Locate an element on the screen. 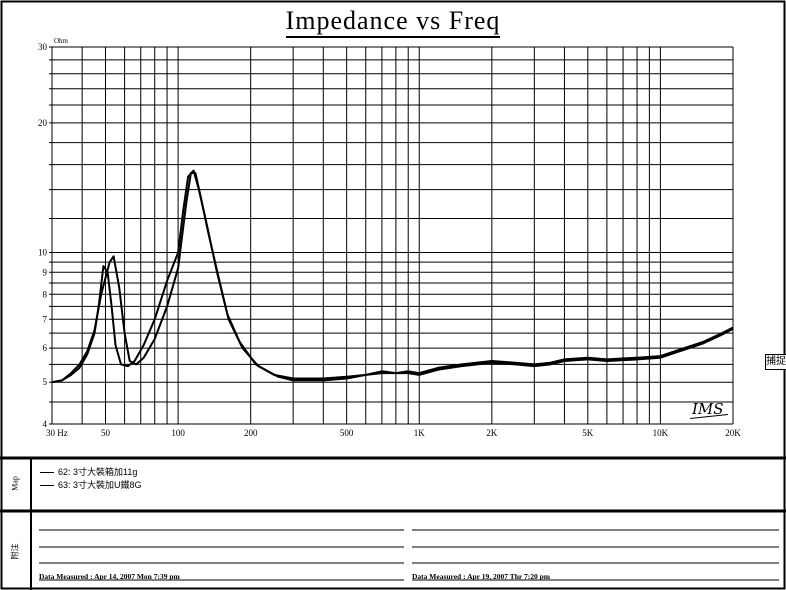  x-tick-label: 200 is located at coordinates (251, 433).